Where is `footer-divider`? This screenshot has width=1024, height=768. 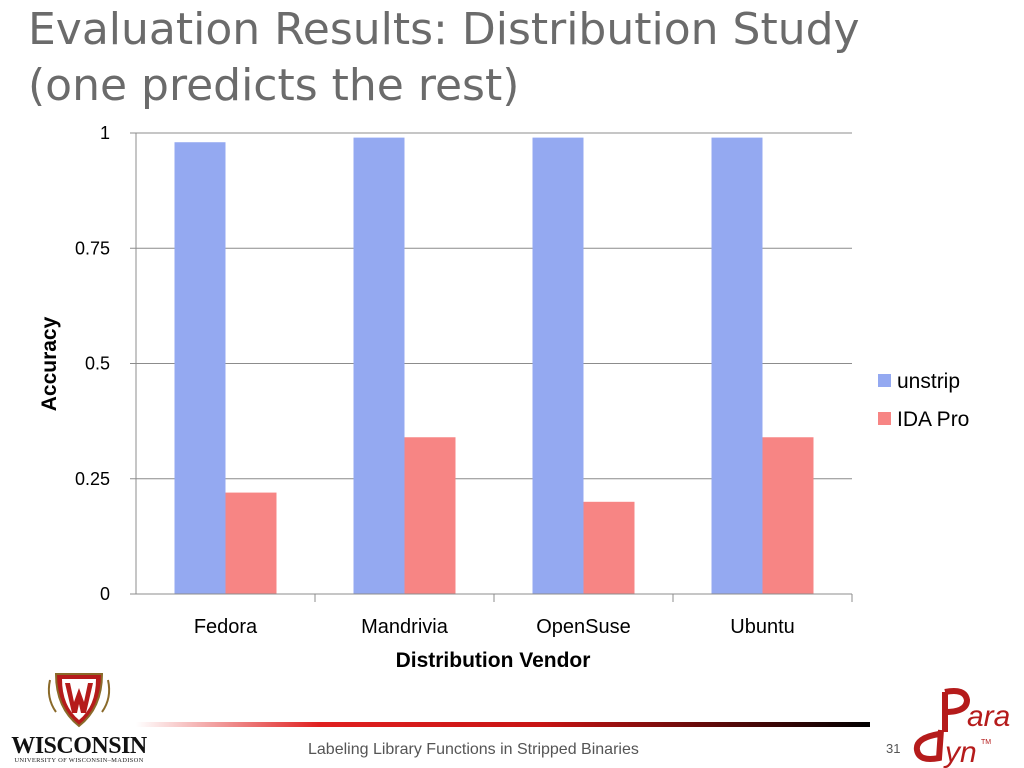 footer-divider is located at coordinates (503, 724).